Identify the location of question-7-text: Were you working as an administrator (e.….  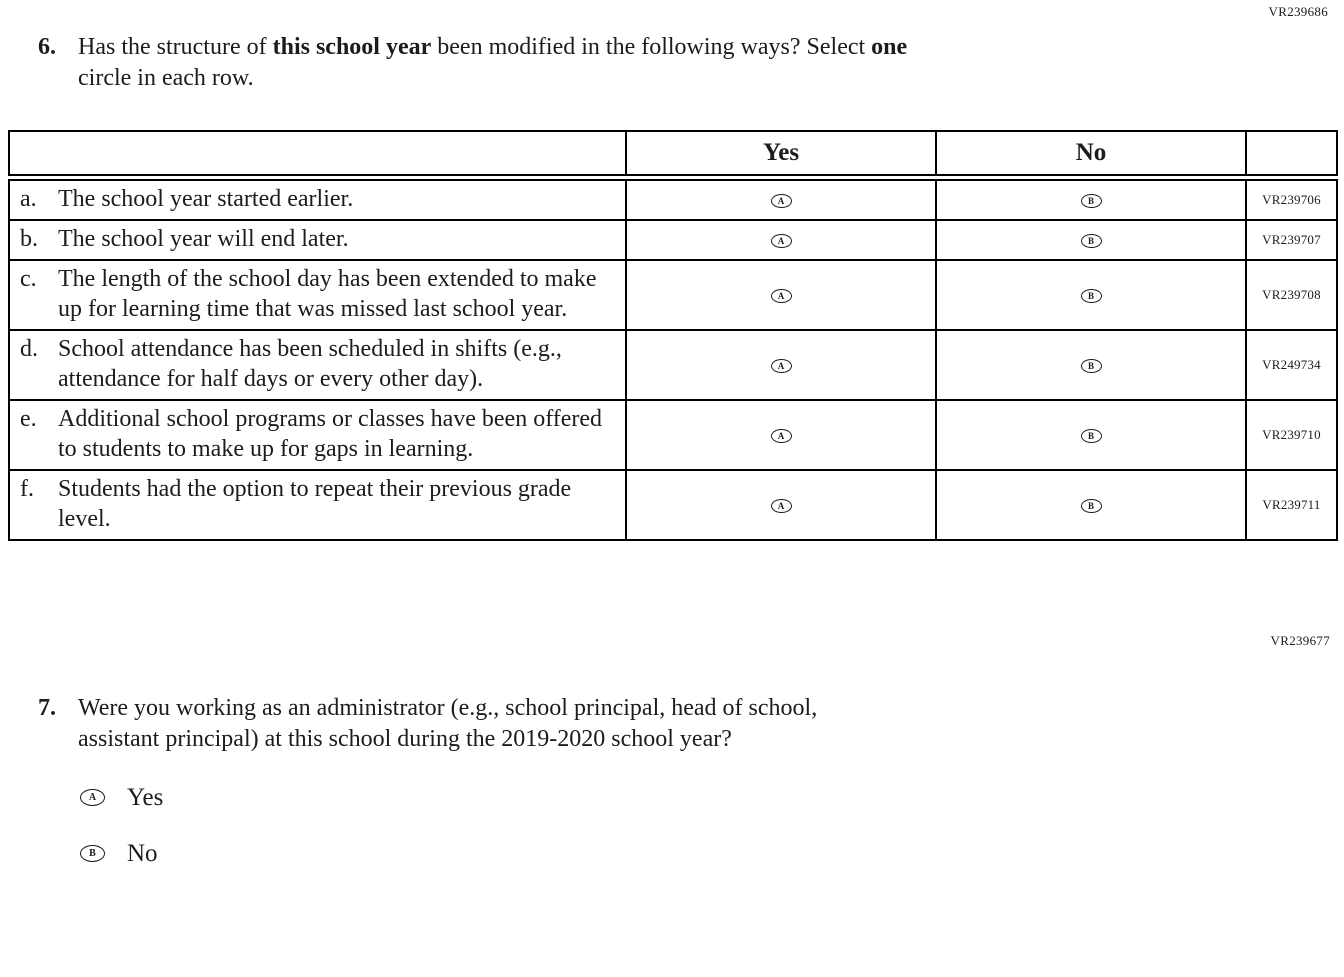
(447, 724).